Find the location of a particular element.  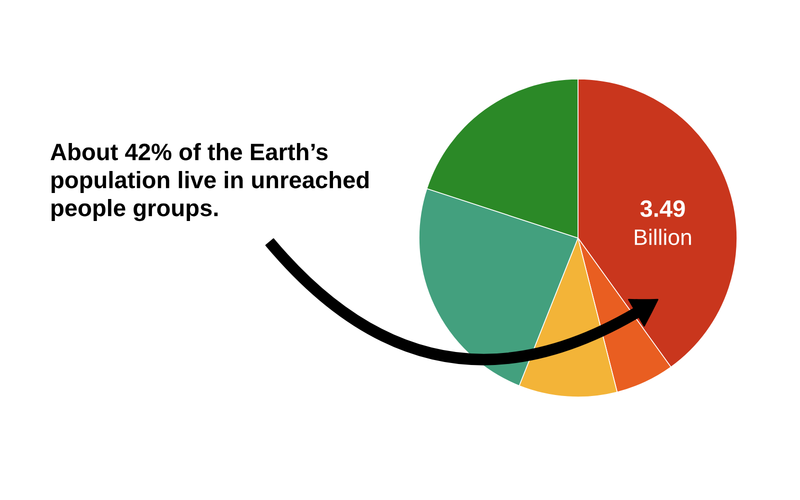

text: About 42% of the Earth’s population live in unreached people groups. is located at coordinates (209, 182).